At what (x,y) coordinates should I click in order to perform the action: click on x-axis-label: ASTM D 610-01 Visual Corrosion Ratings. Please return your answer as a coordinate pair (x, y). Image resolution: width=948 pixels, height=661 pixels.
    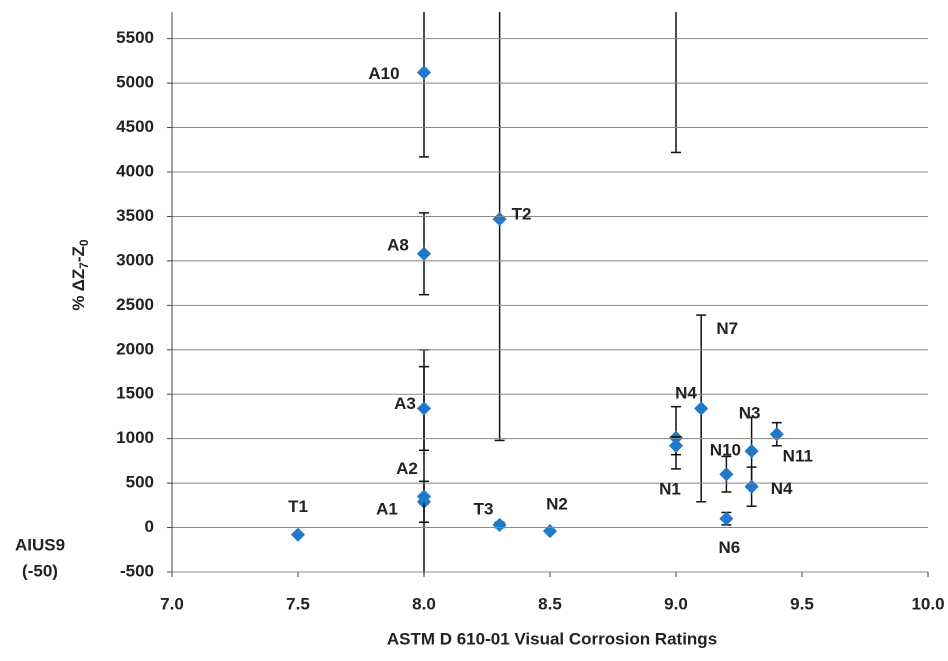
    Looking at the image, I should click on (552, 638).